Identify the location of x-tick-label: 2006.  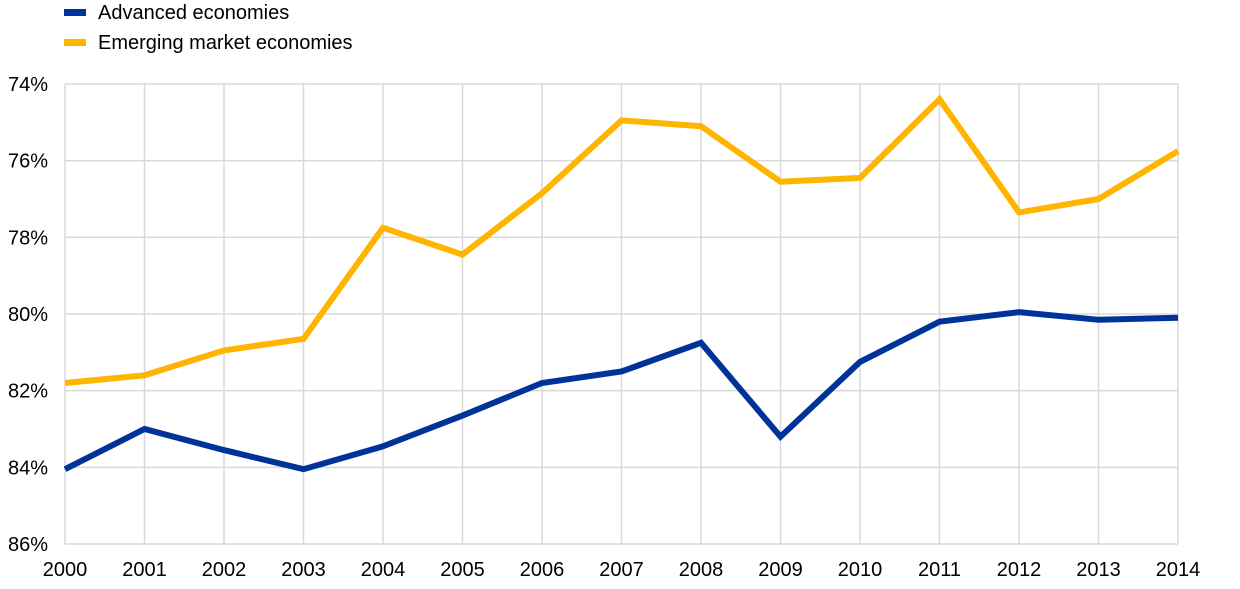
(542, 570).